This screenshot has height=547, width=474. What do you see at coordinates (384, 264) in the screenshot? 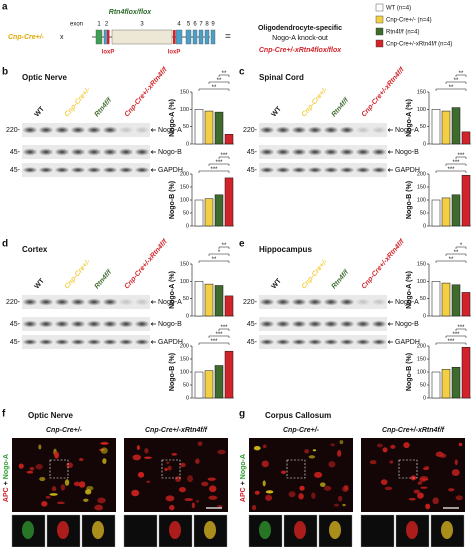
I see `lane-label: Cnp-Cre+/-xRtn4f/f` at bounding box center [384, 264].